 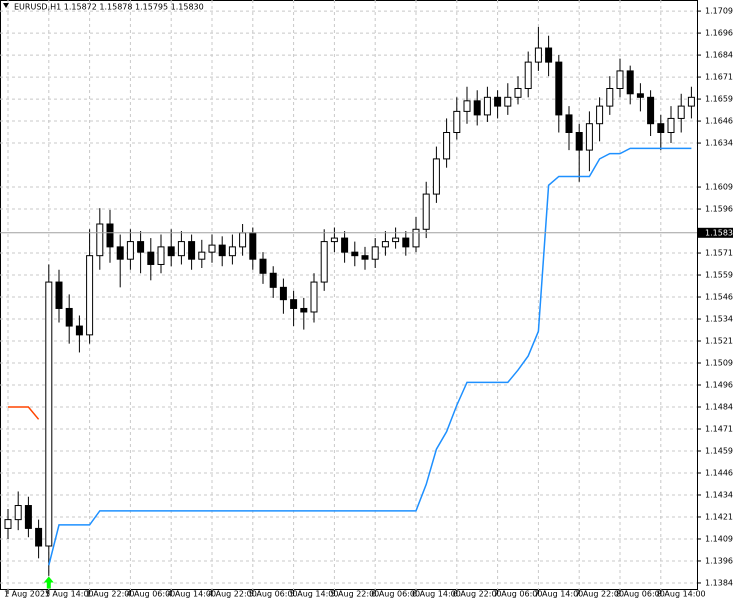 I want to click on y-tick-label: 1.14215, so click(x=719, y=516).